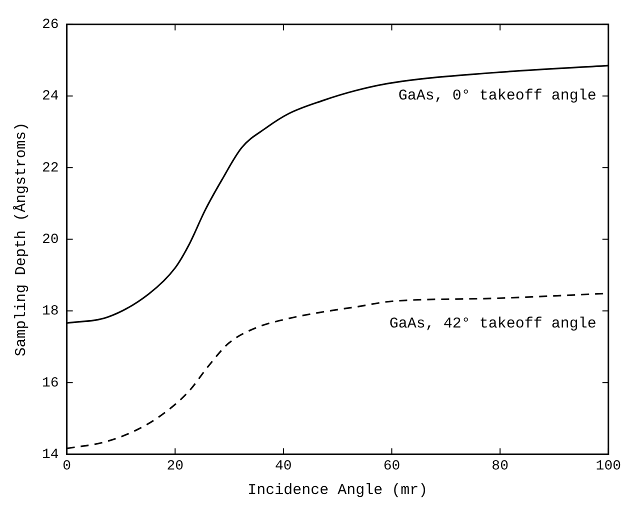 Image resolution: width=632 pixels, height=511 pixels. I want to click on x-tick-label: 80, so click(500, 466).